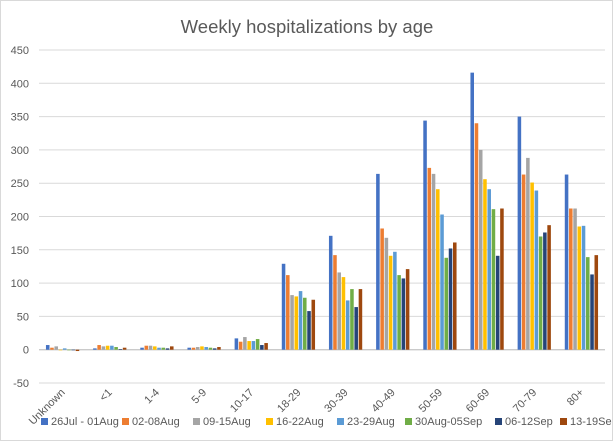  What do you see at coordinates (591, 422) in the screenshot?
I see `legend-label: 13-19Sep` at bounding box center [591, 422].